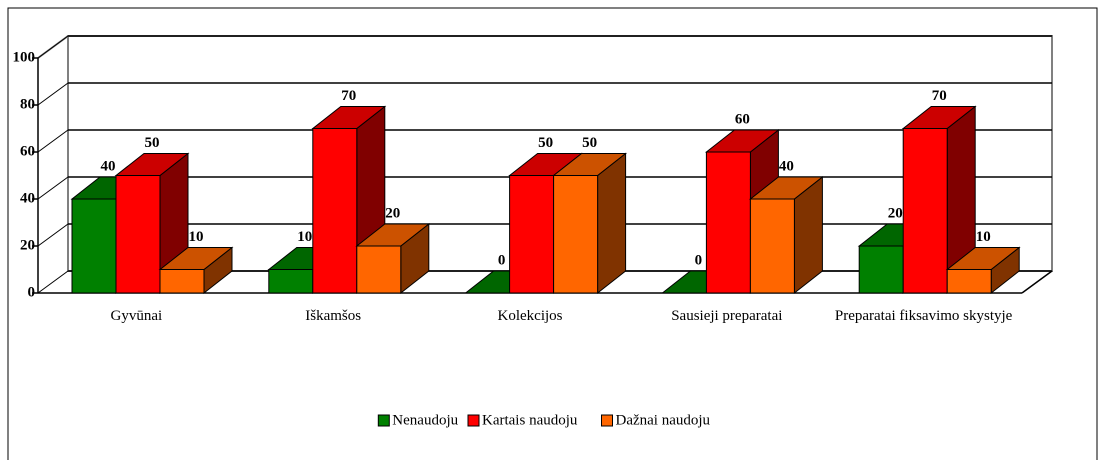 The image size is (1106, 460). Describe the element at coordinates (923, 316) in the screenshot. I see `x-tick-label: Preparatai fiksavimo skystyje` at that location.